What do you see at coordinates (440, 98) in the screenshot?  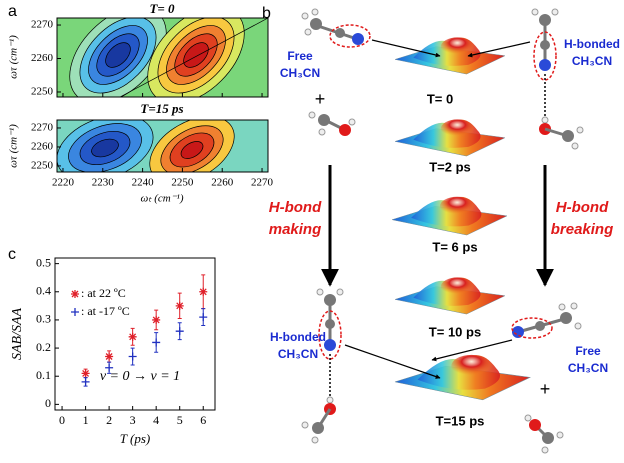 I see `surface-label: T= 0` at bounding box center [440, 98].